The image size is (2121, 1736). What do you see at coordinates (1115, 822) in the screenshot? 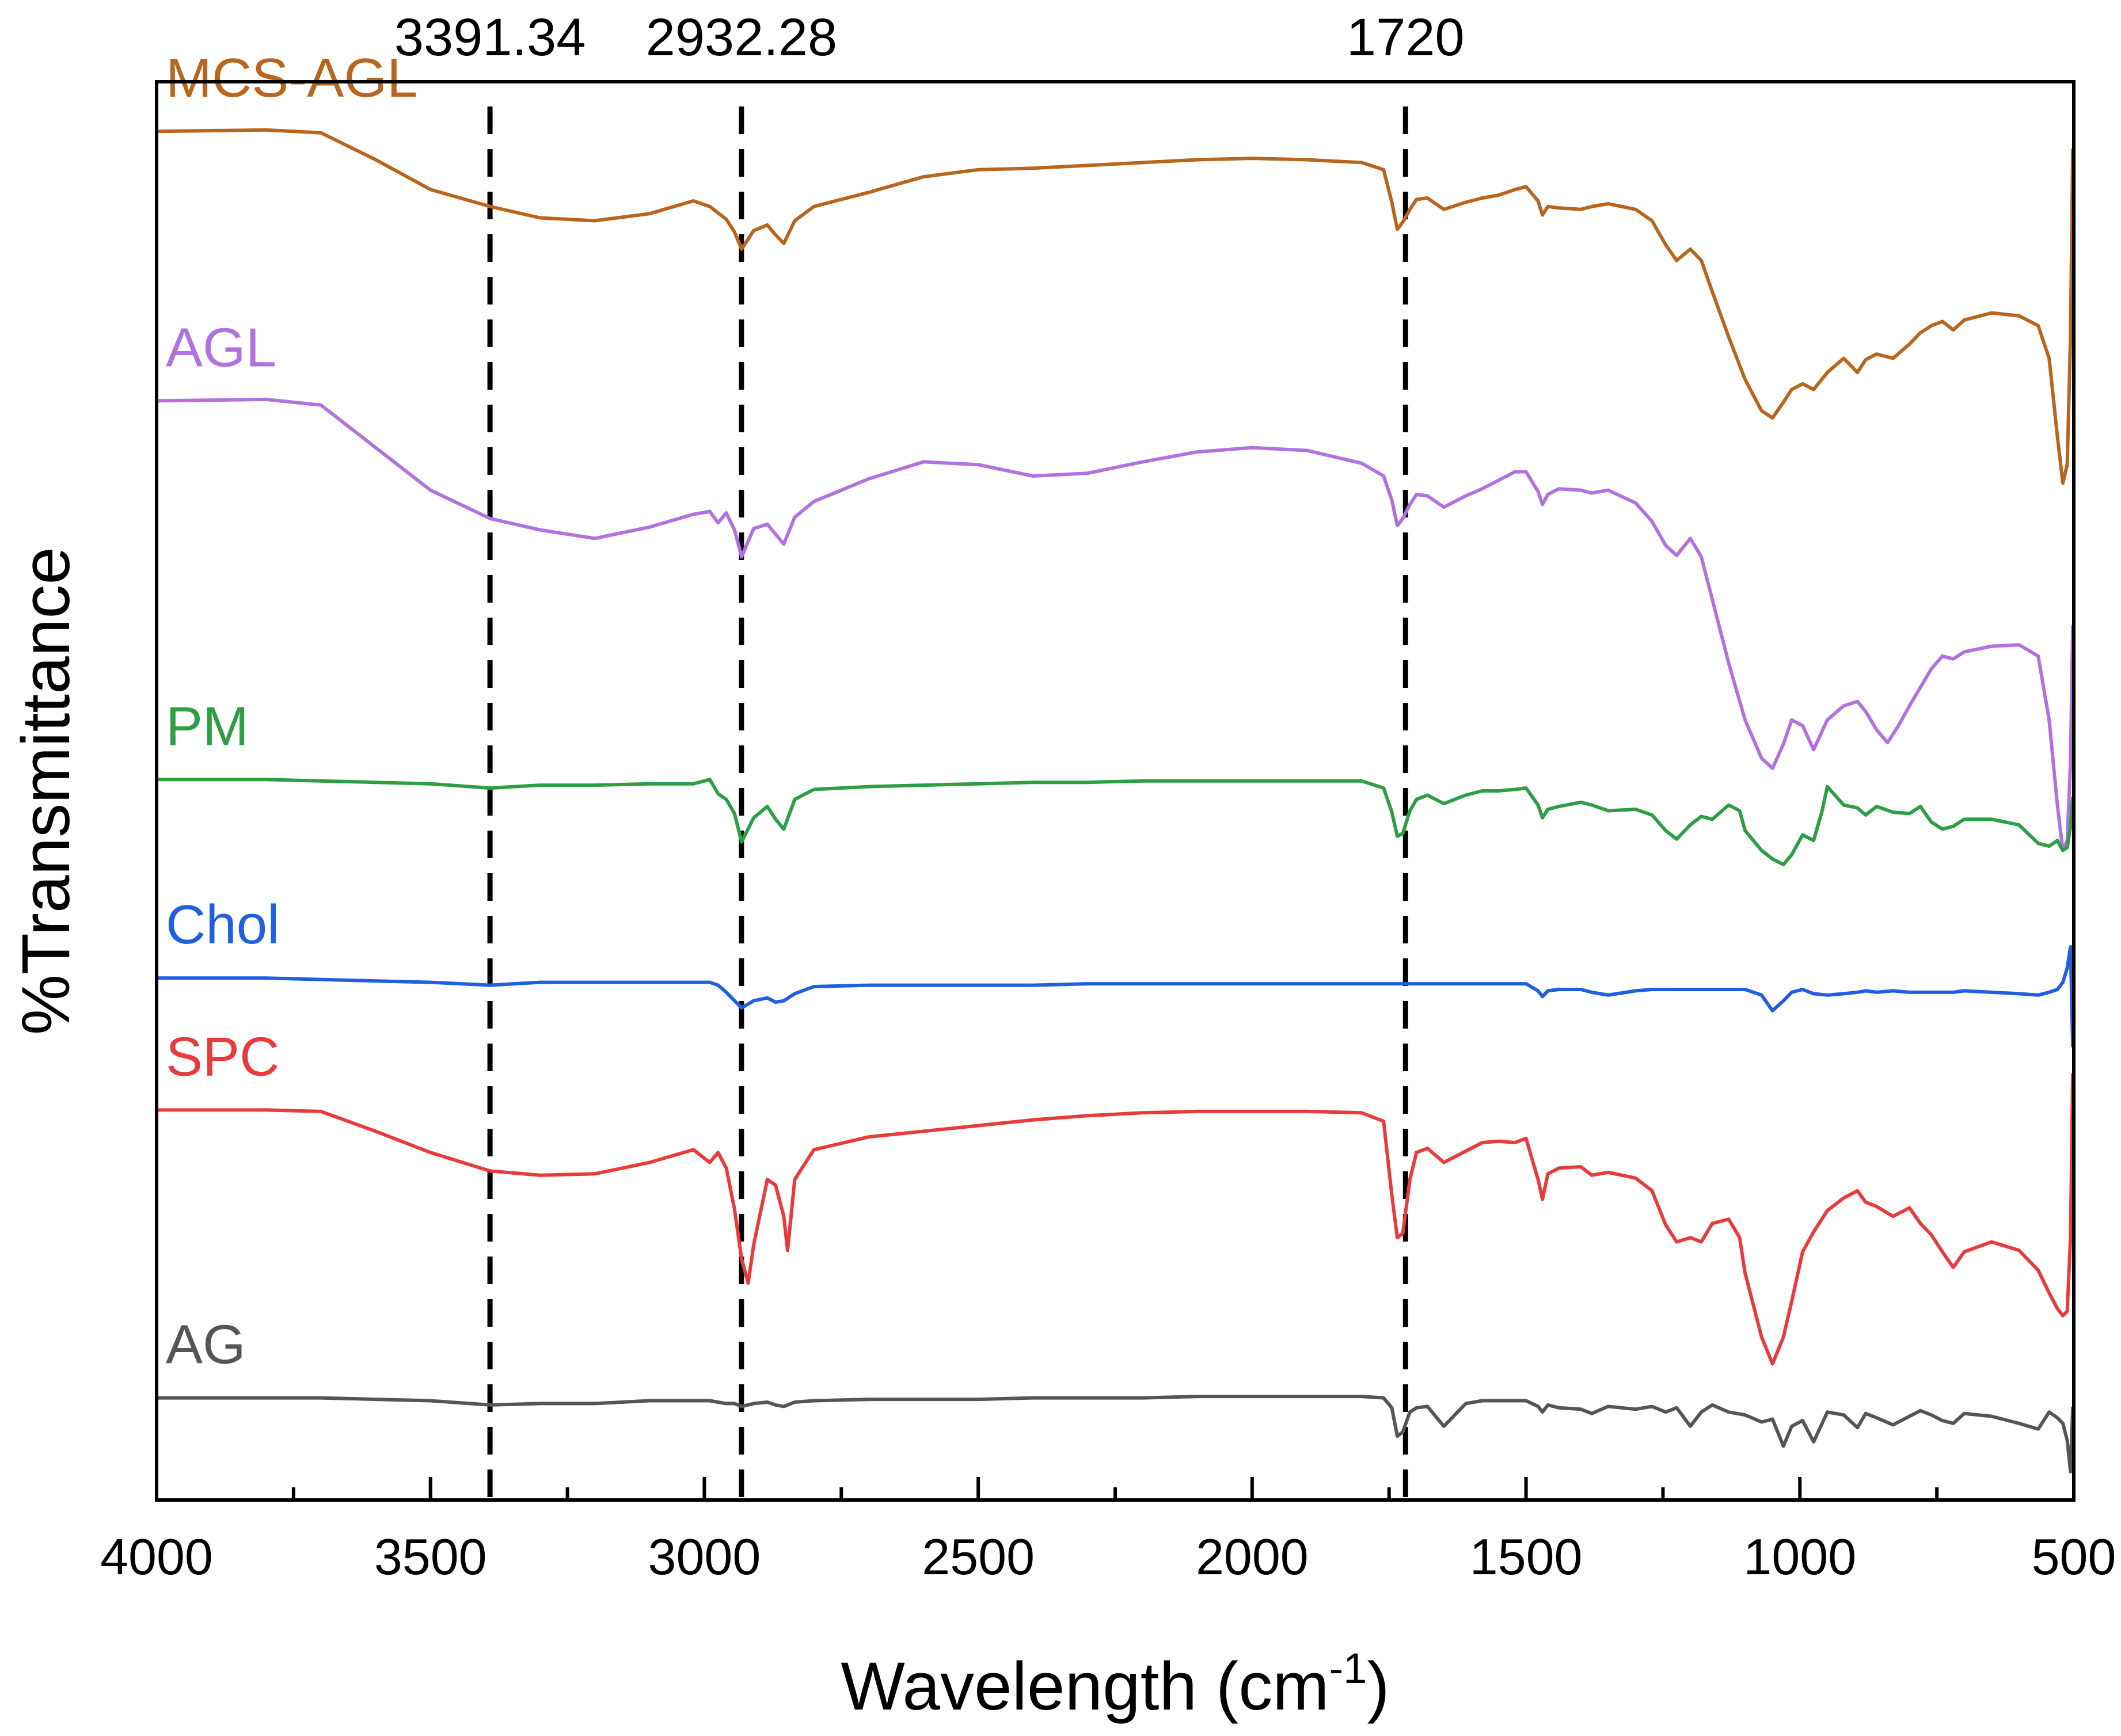
I see `series-line-pm` at bounding box center [1115, 822].